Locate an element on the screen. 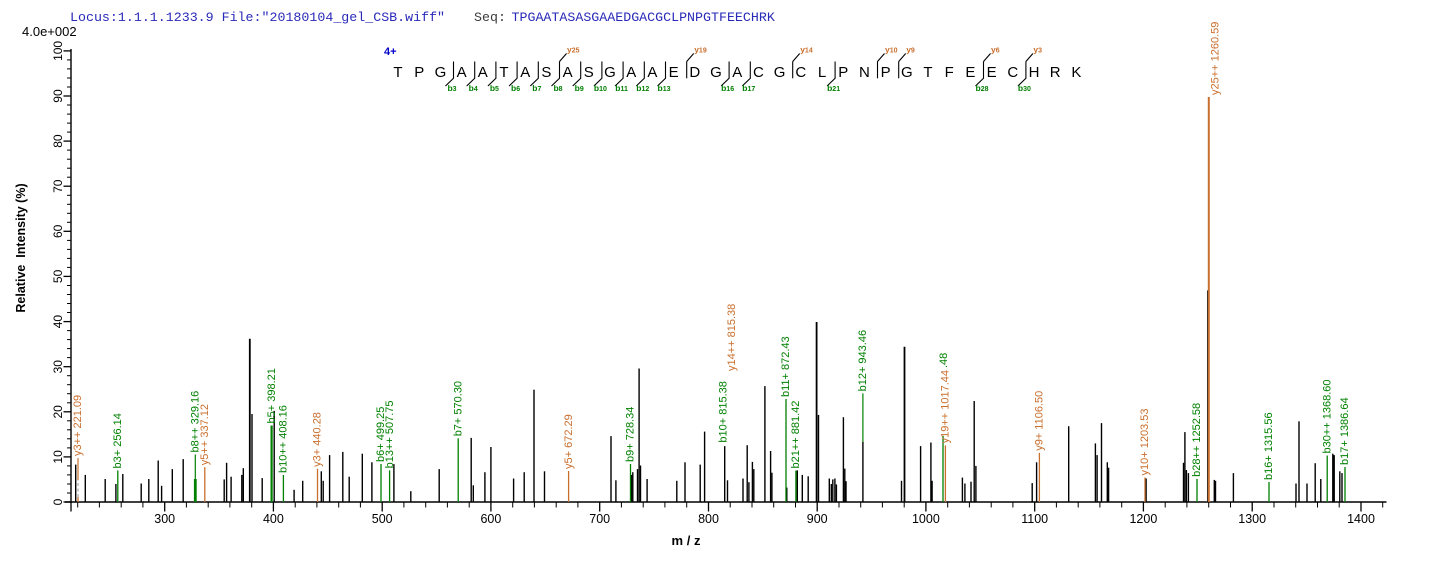 The height and width of the screenshot is (562, 1436). svg-text: y14++ 815.38 is located at coordinates (732, 337).